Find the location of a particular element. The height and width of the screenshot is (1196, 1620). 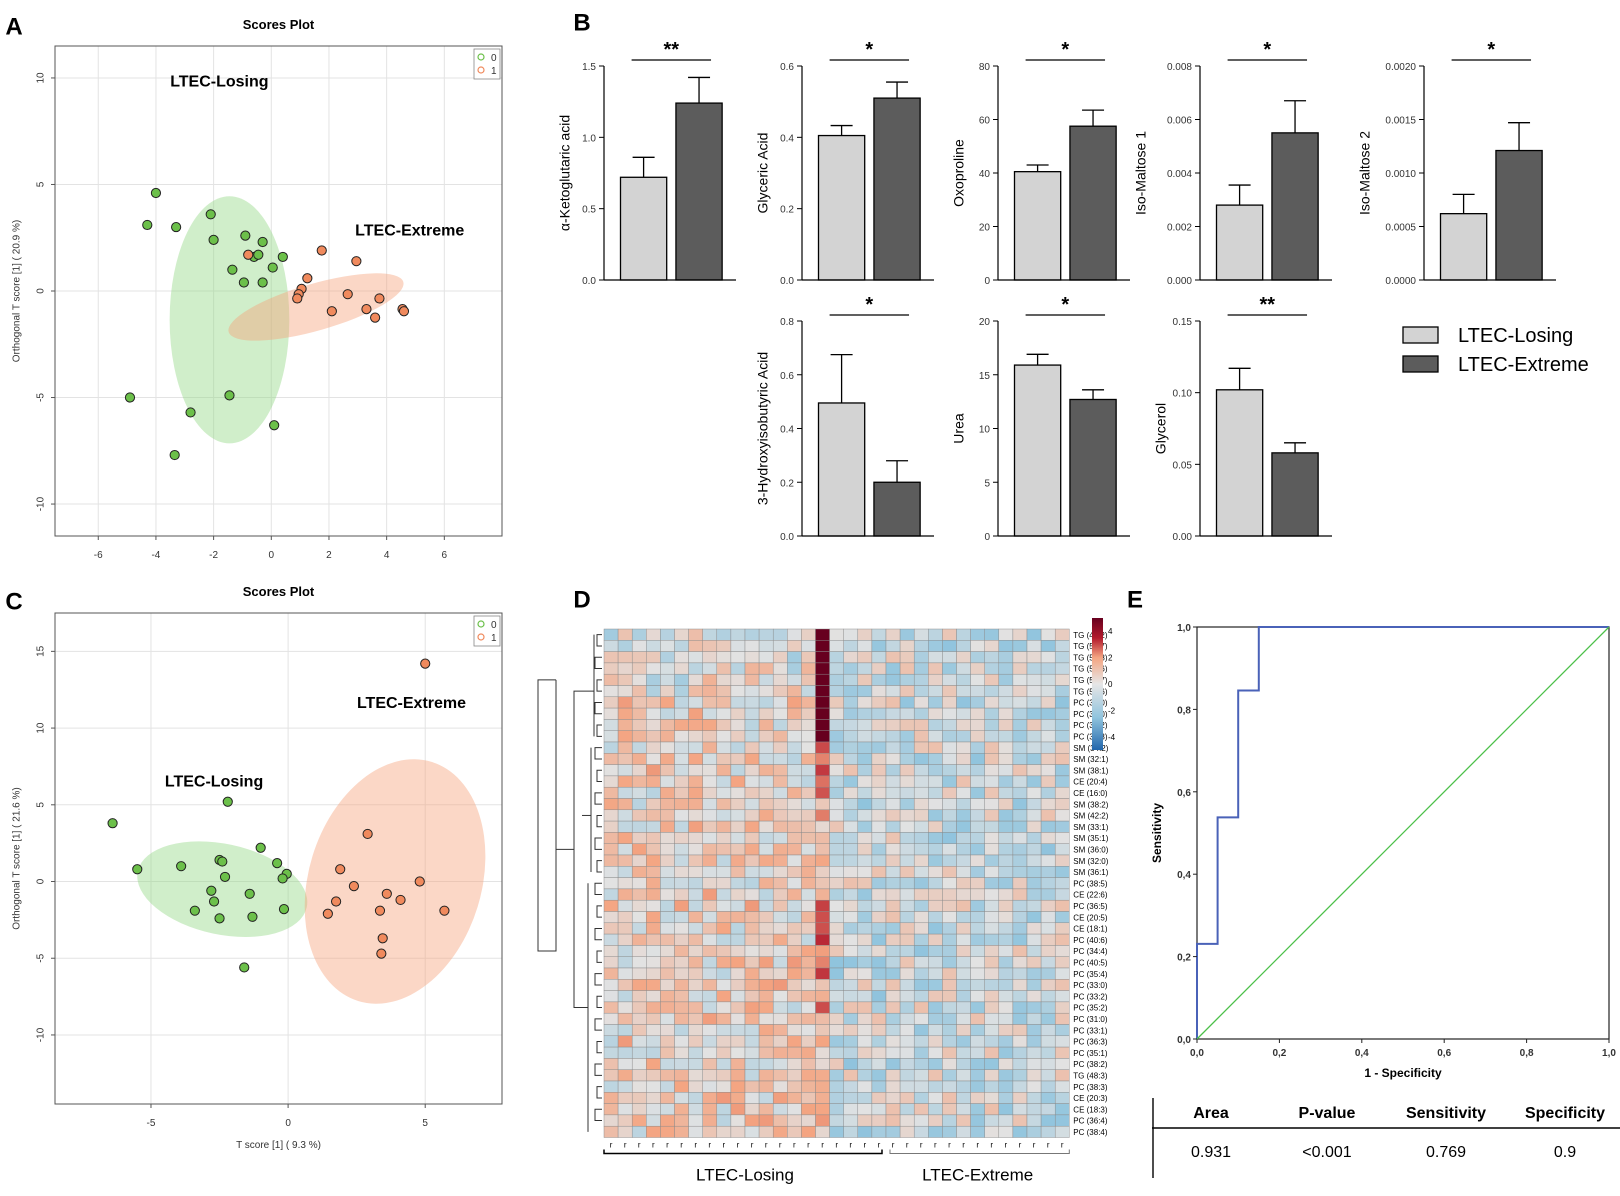

y-tick-label: 0,2 is located at coordinates (1184, 958).